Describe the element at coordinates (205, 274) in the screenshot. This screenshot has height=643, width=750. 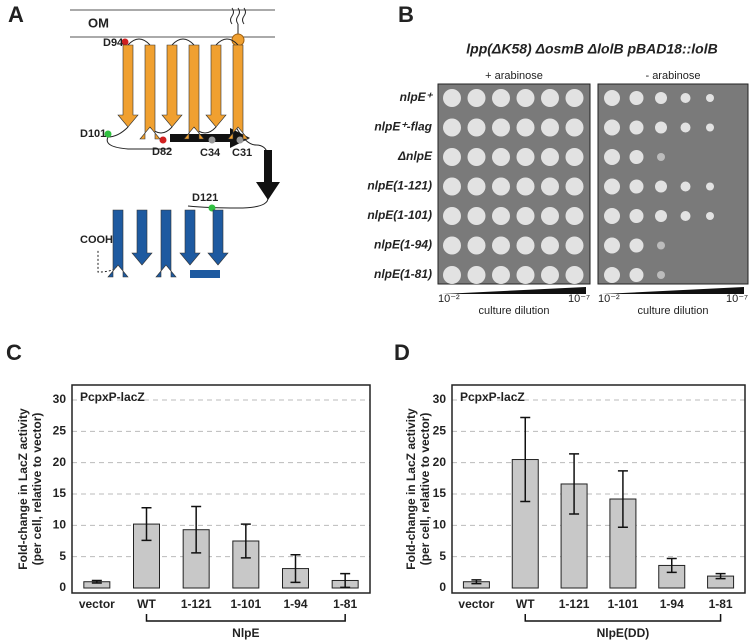
I see `helix` at that location.